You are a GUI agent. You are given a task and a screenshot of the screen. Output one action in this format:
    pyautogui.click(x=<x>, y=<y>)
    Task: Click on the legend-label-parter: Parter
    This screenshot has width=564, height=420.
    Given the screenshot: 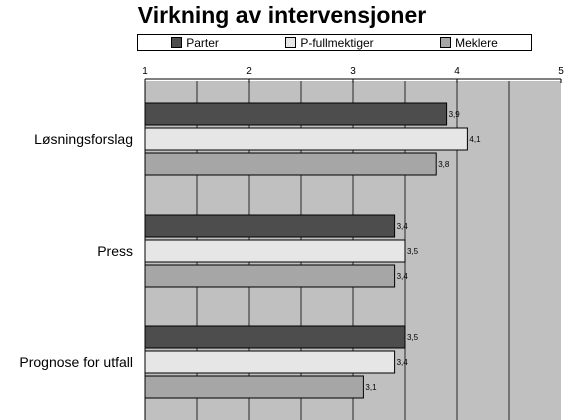 What is the action you would take?
    pyautogui.click(x=202, y=42)
    